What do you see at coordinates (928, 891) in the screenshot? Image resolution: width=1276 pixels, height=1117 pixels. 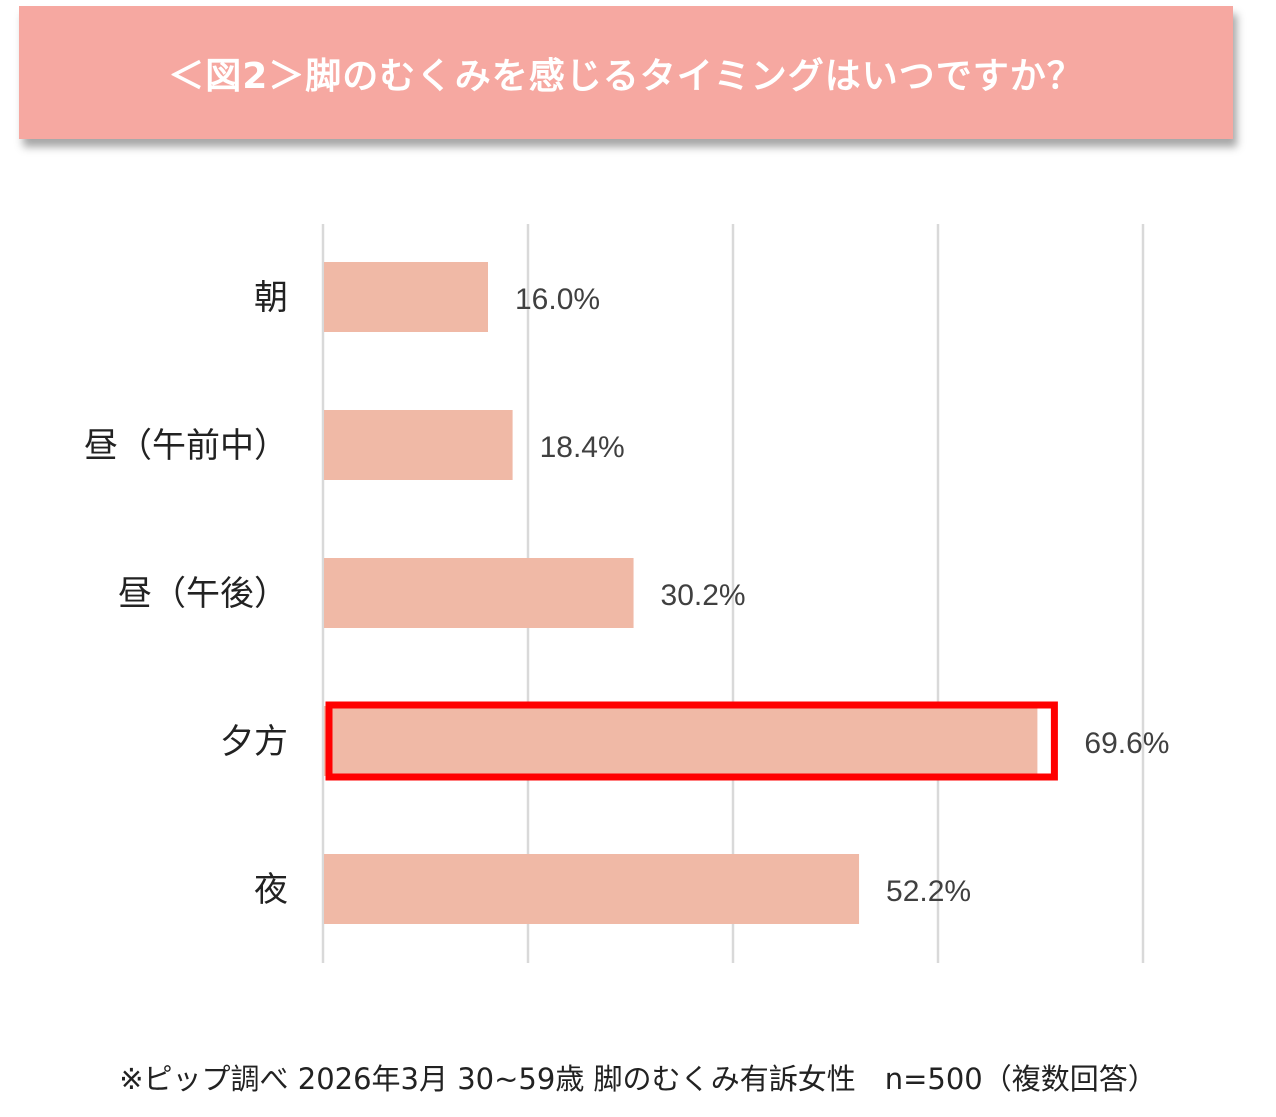 I see `data-label: 52.2%` at bounding box center [928, 891].